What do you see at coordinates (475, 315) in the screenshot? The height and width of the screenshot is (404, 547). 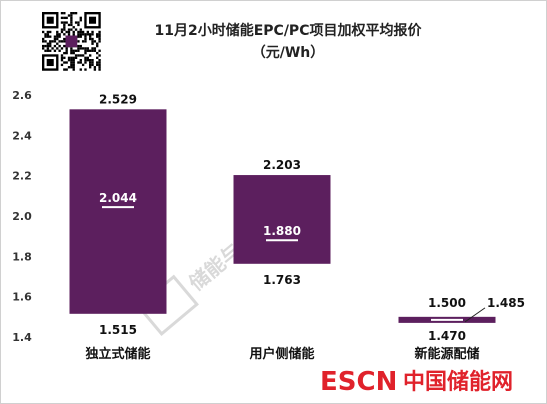 I see `average-leader-line` at bounding box center [475, 315].